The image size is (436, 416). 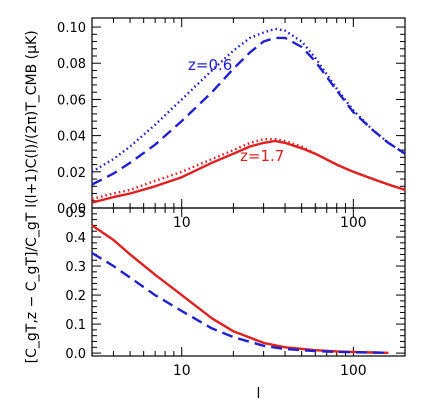 What do you see at coordinates (75, 354) in the screenshot?
I see `y-tick-label: 0.0` at bounding box center [75, 354].